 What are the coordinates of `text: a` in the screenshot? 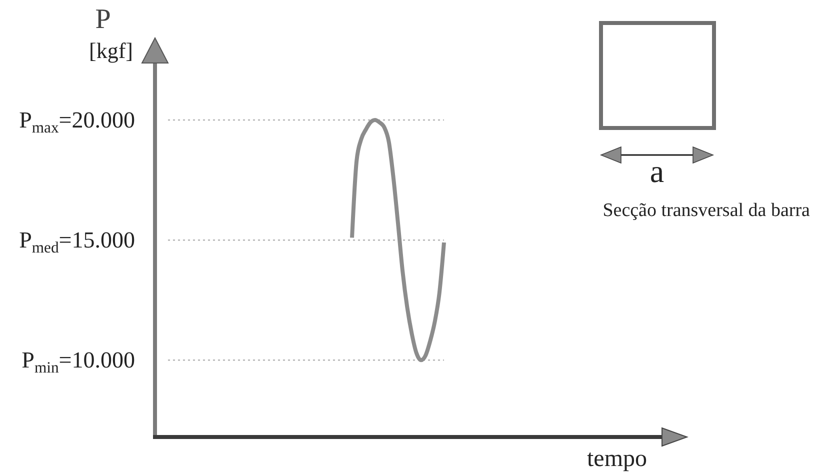 It's located at (657, 171).